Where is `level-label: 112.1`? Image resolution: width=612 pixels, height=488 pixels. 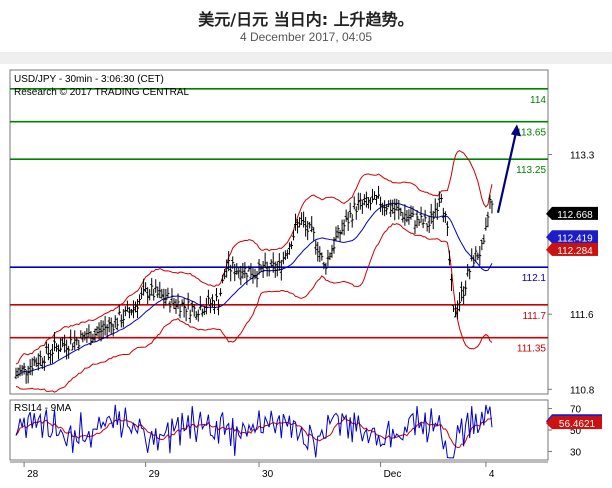
level-label: 112.1 is located at coordinates (534, 278).